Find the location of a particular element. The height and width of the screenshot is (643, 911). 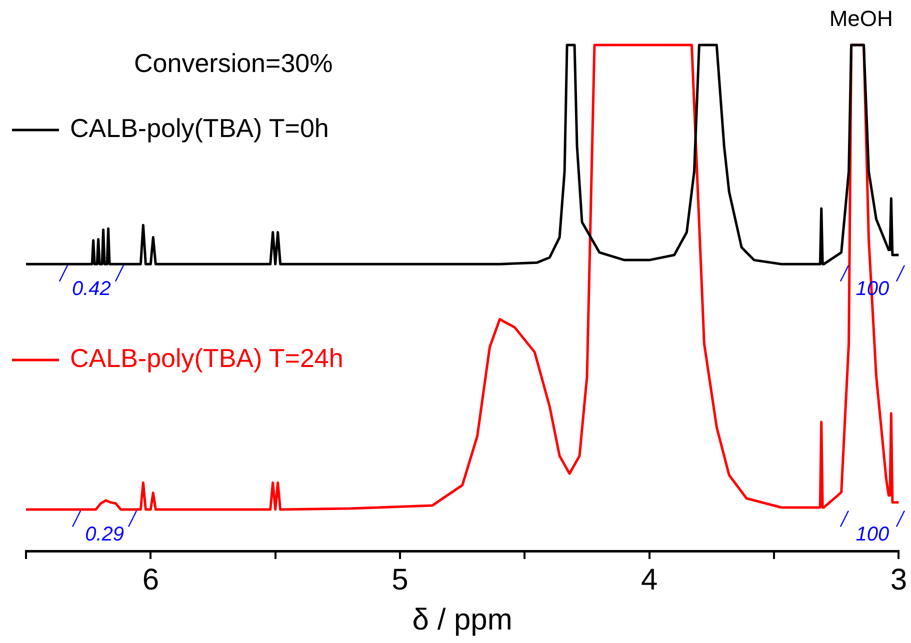

x-axis-title: δ / ppm is located at coordinates (462, 619).